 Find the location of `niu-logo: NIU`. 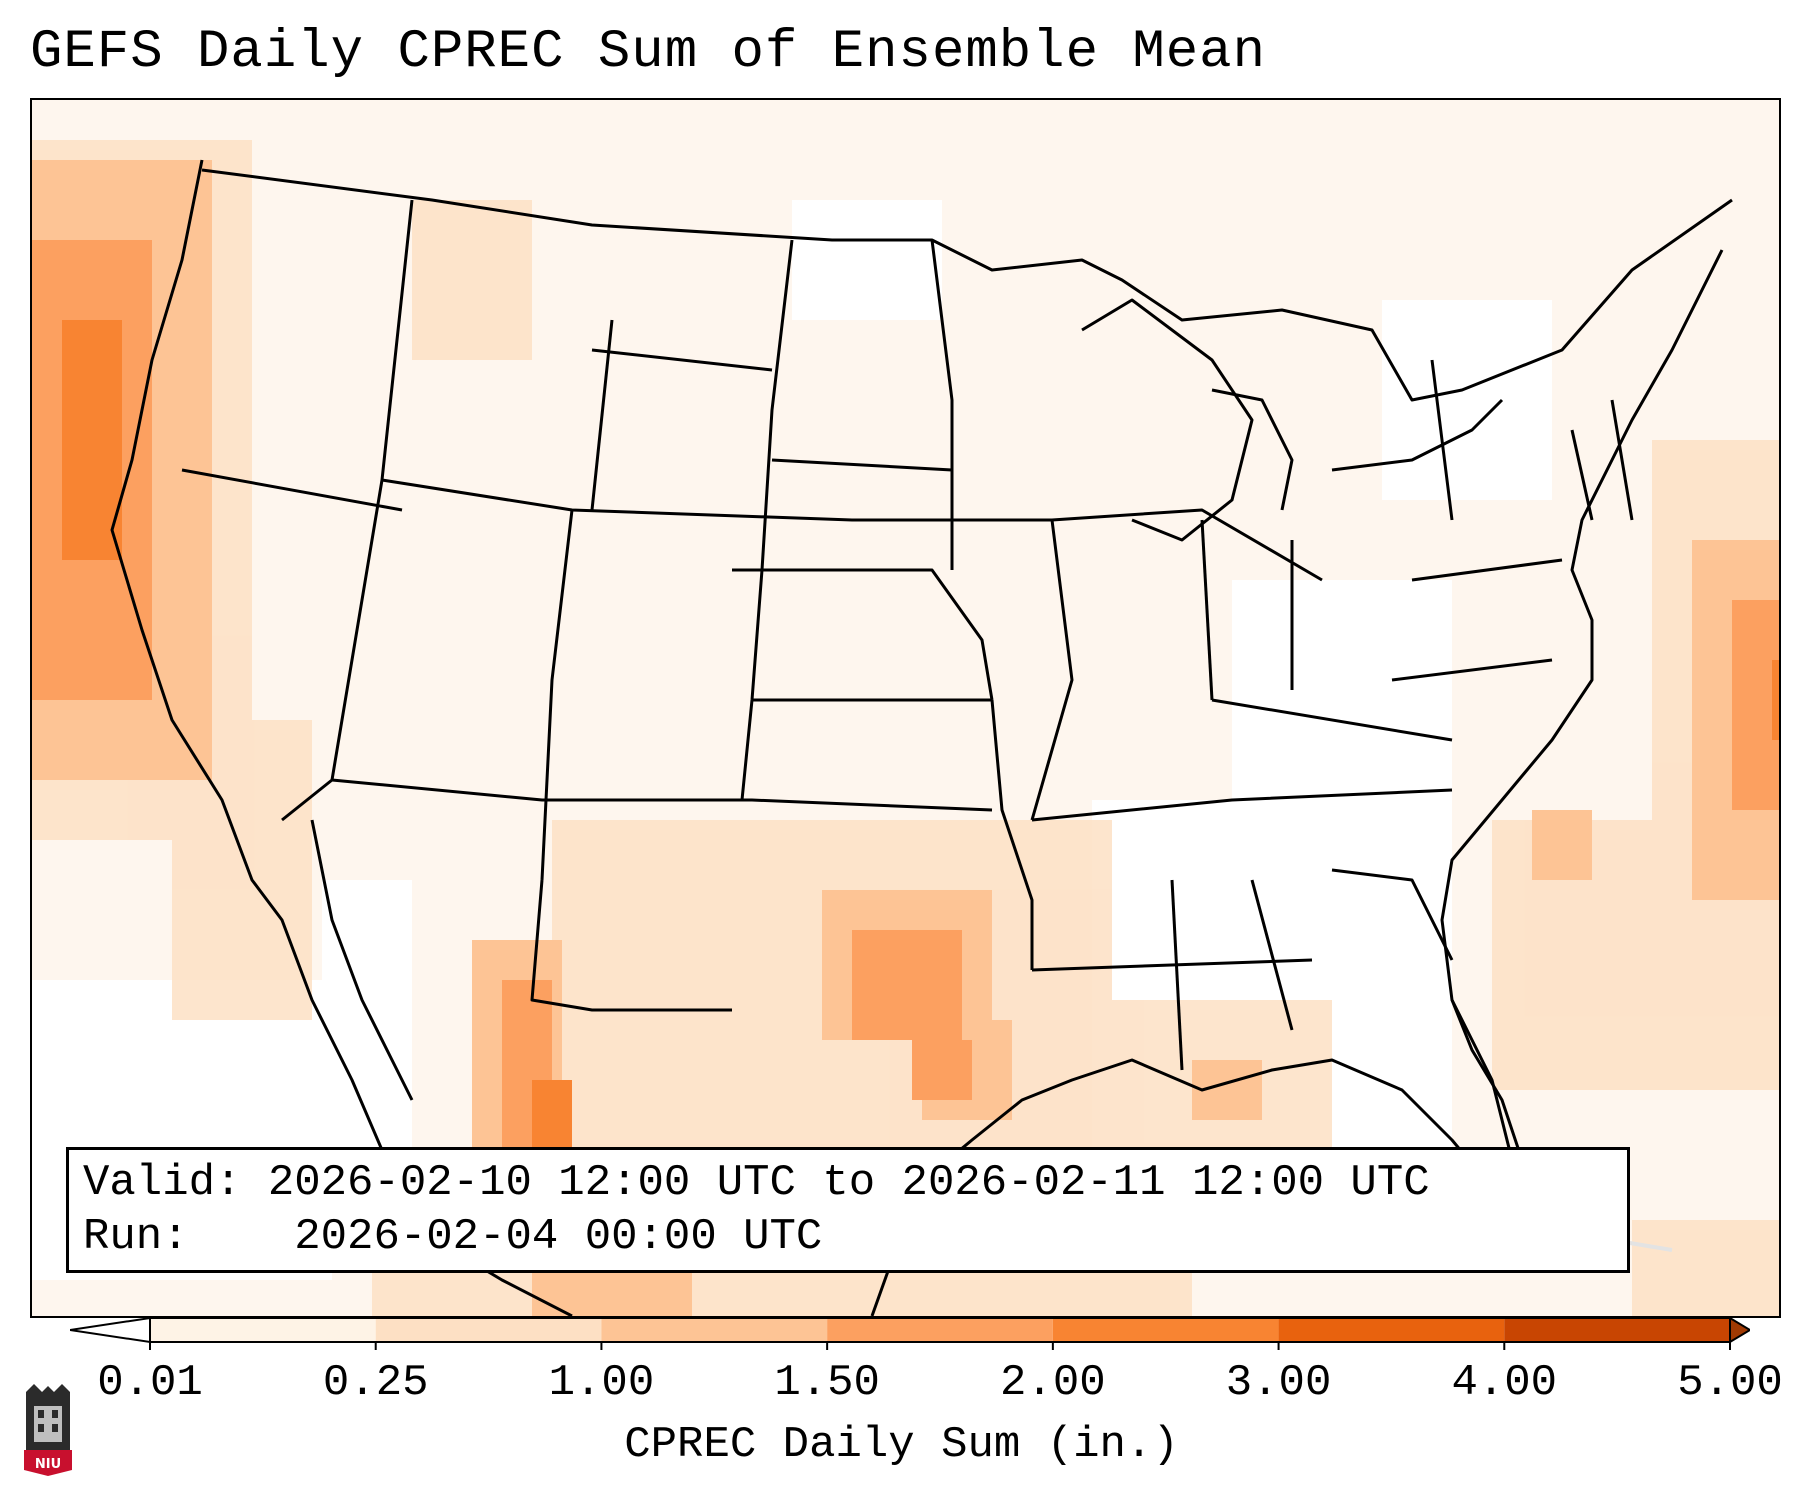

niu-logo: NIU is located at coordinates (48, 1430).